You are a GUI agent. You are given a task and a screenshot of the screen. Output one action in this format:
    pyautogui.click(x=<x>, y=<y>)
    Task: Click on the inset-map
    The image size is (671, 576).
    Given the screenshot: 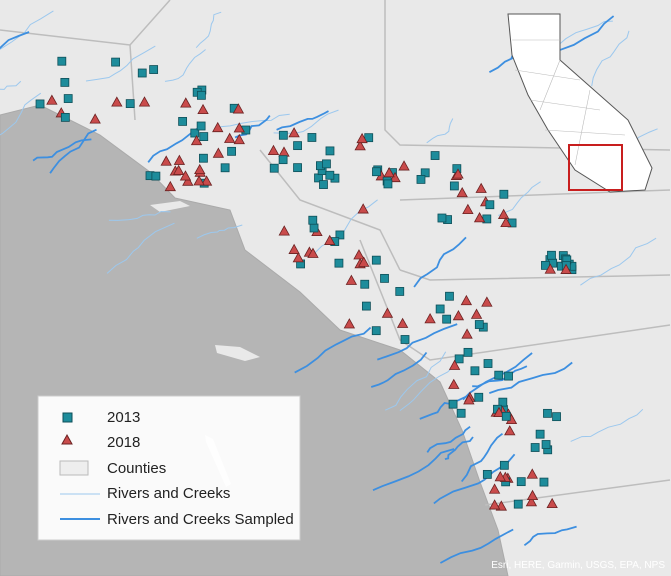 What is the action you would take?
    pyautogui.click(x=580, y=103)
    